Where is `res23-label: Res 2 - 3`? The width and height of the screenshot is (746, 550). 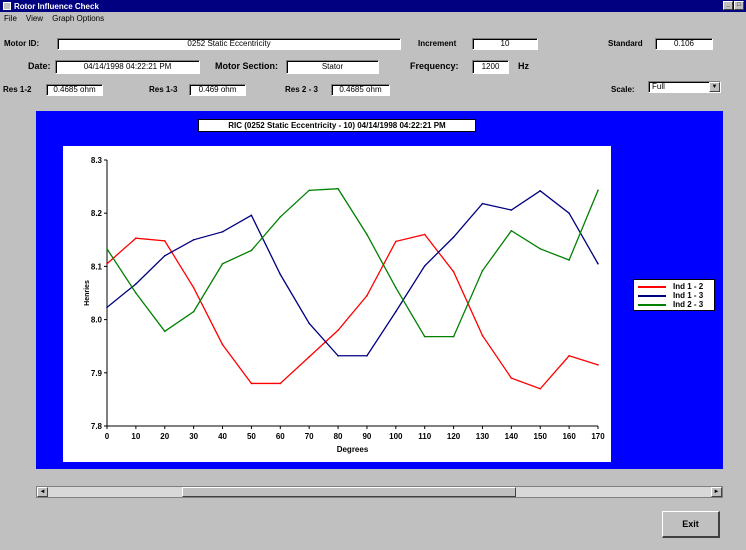
res23-label: Res 2 - 3 is located at coordinates (301, 89).